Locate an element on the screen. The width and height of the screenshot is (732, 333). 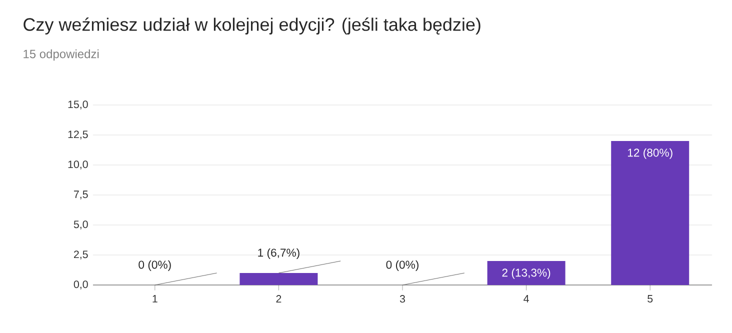
data-label: 12 (80%) is located at coordinates (650, 153).